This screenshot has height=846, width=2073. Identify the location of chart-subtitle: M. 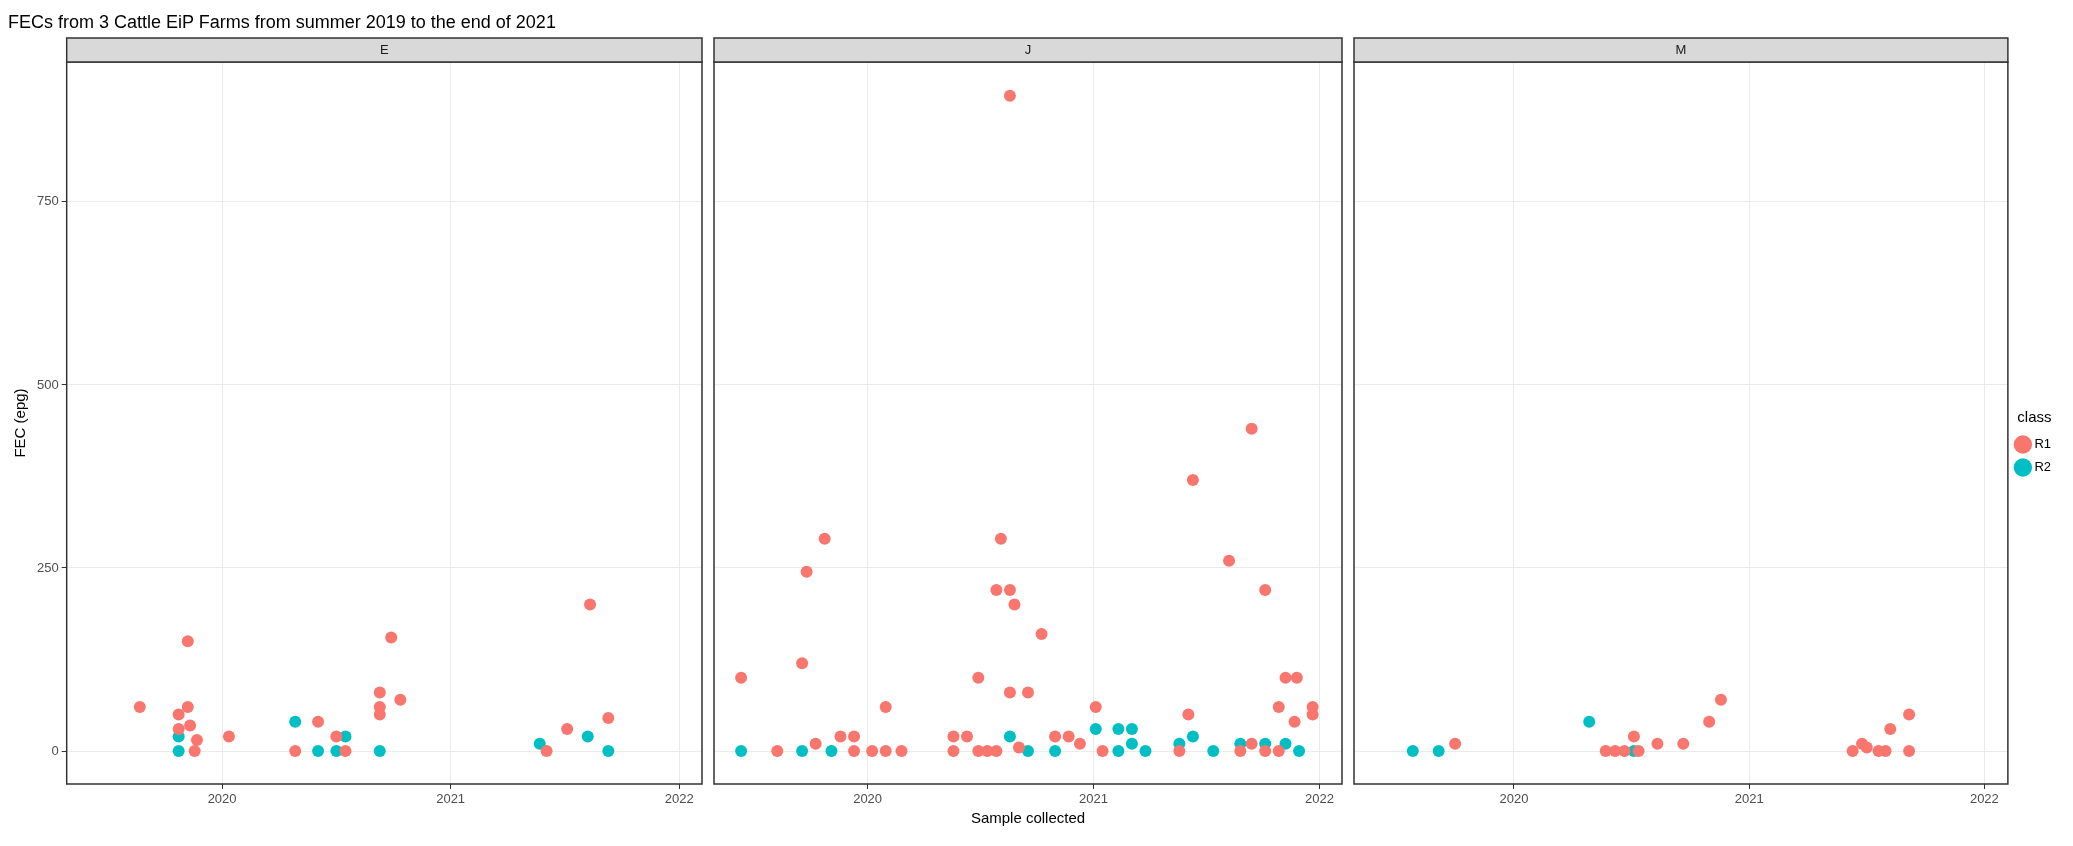
(1681, 49).